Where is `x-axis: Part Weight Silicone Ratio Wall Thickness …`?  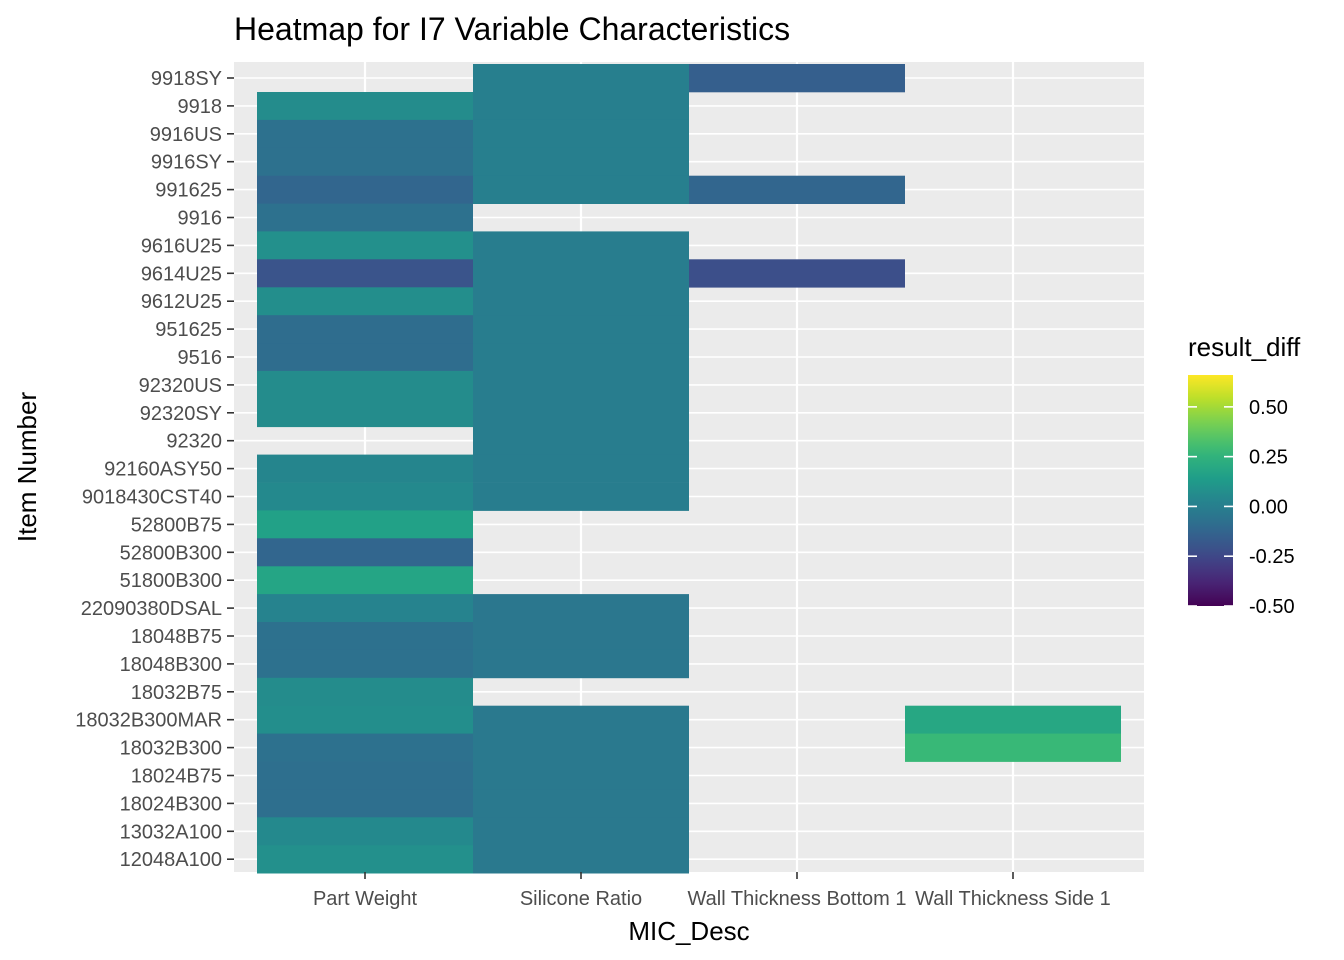 x-axis: Part Weight Silicone Ratio Wall Thickness … is located at coordinates (712, 891).